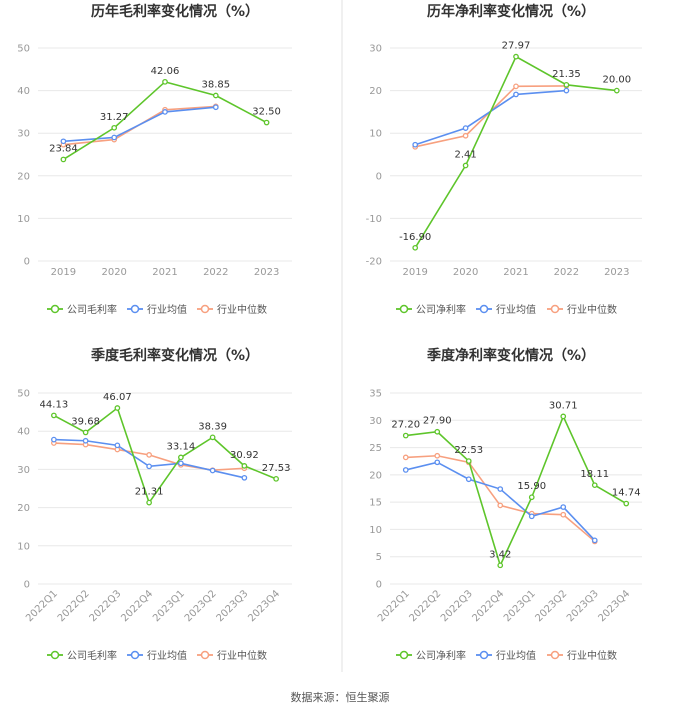 The image size is (680, 712). Describe the element at coordinates (516, 46) in the screenshot. I see `data-label: 27.97` at that location.